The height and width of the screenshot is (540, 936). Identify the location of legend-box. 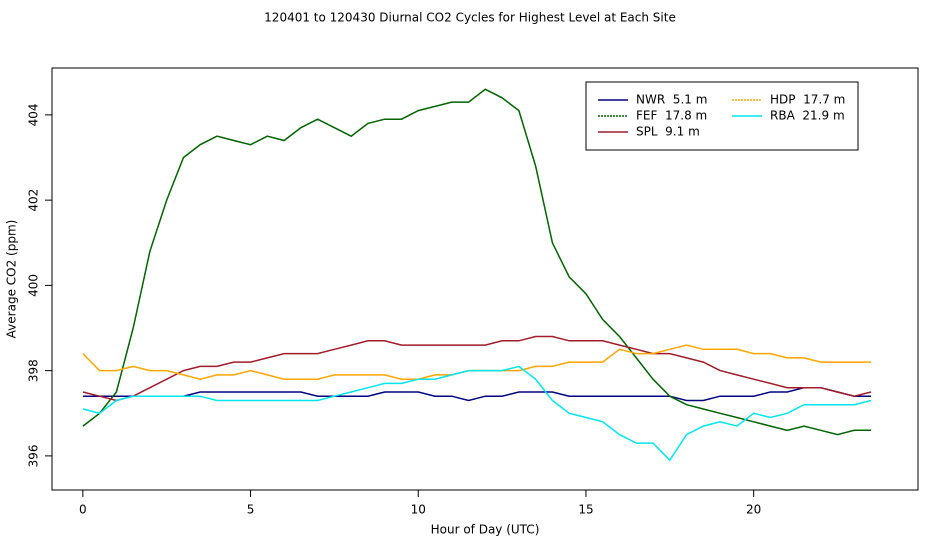
(722, 116).